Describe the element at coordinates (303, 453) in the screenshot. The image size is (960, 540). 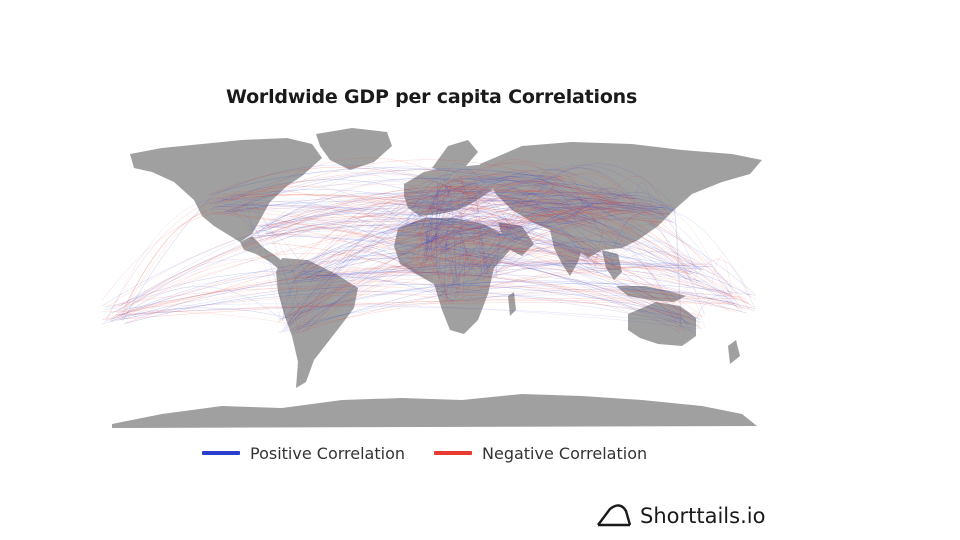
I see `legend-positive: Positive Correlation` at that location.